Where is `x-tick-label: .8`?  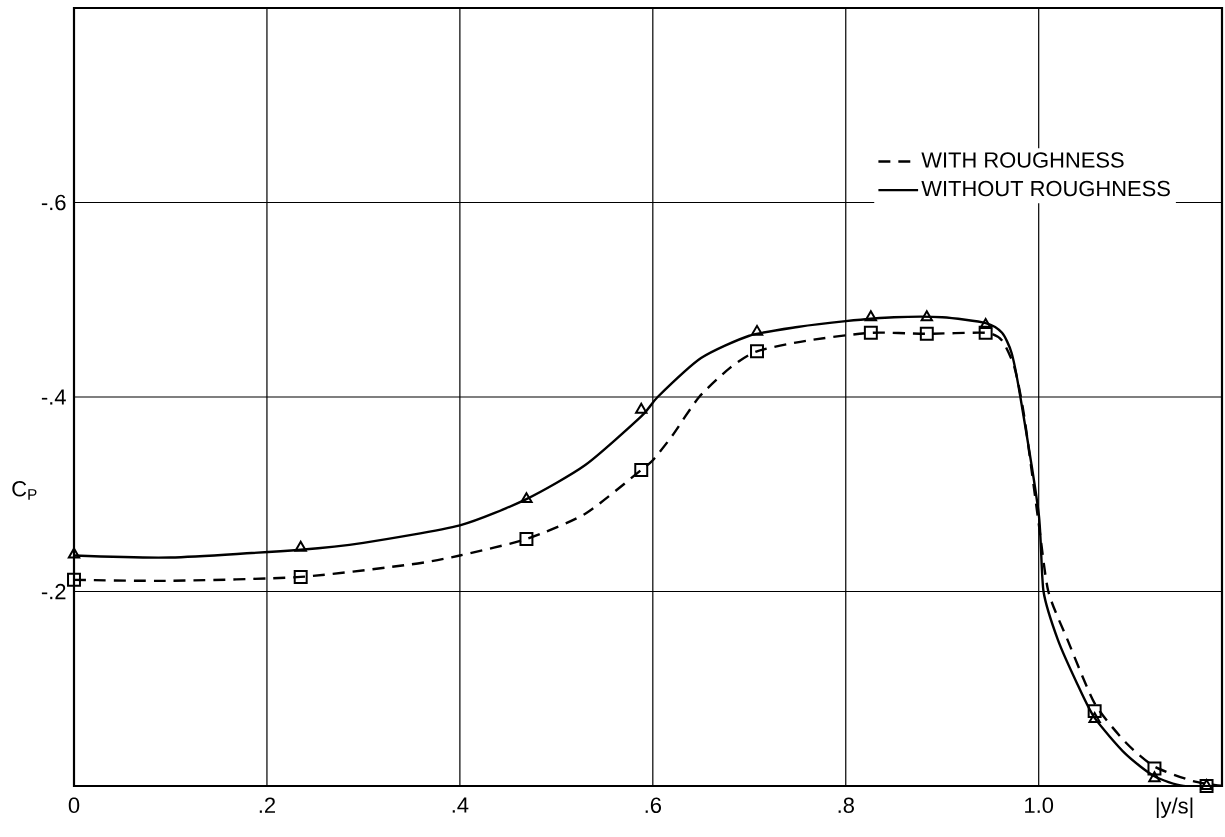 x-tick-label: .8 is located at coordinates (846, 805).